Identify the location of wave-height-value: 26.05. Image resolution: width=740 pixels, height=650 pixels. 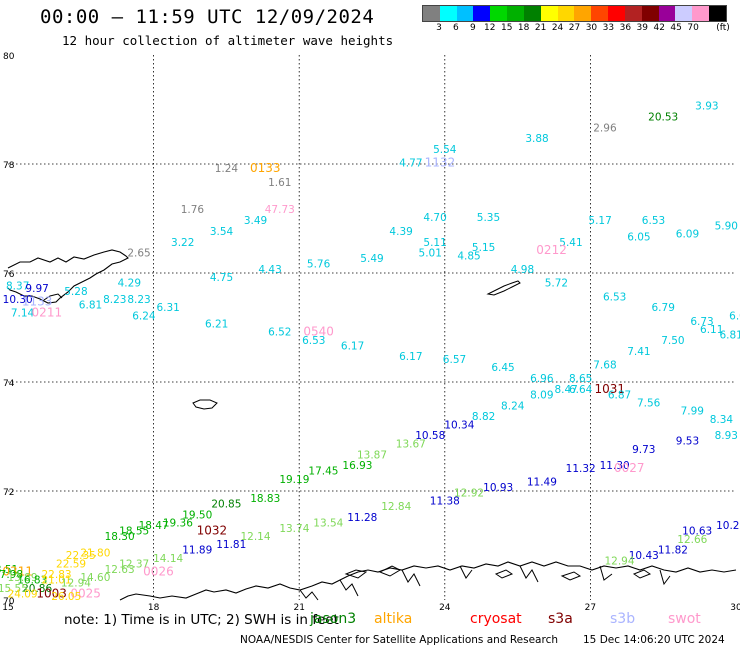
(66, 597).